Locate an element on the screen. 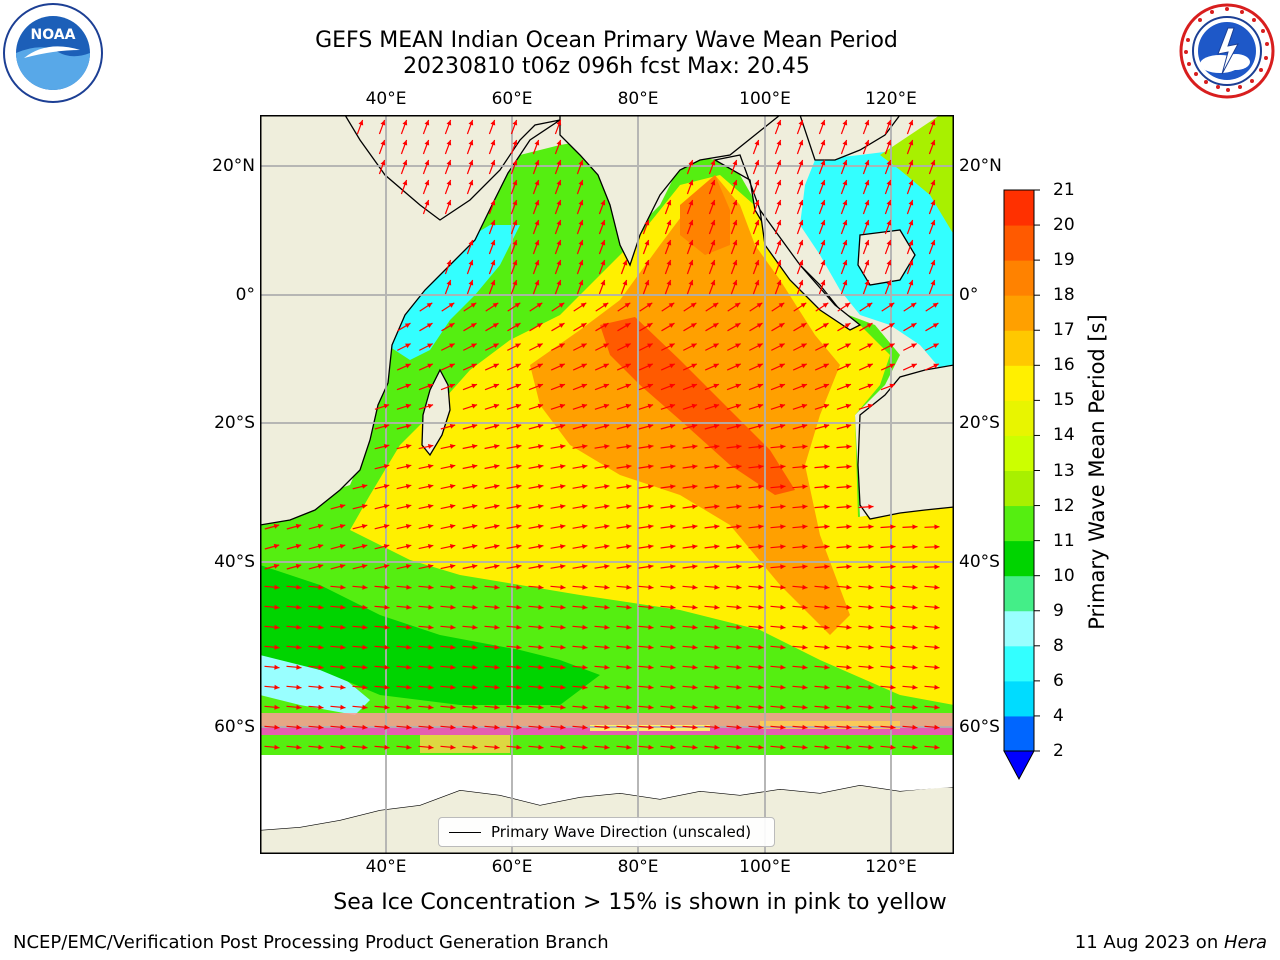 The height and width of the screenshot is (960, 1280). lon-tick-top-100: 100°E is located at coordinates (765, 99).